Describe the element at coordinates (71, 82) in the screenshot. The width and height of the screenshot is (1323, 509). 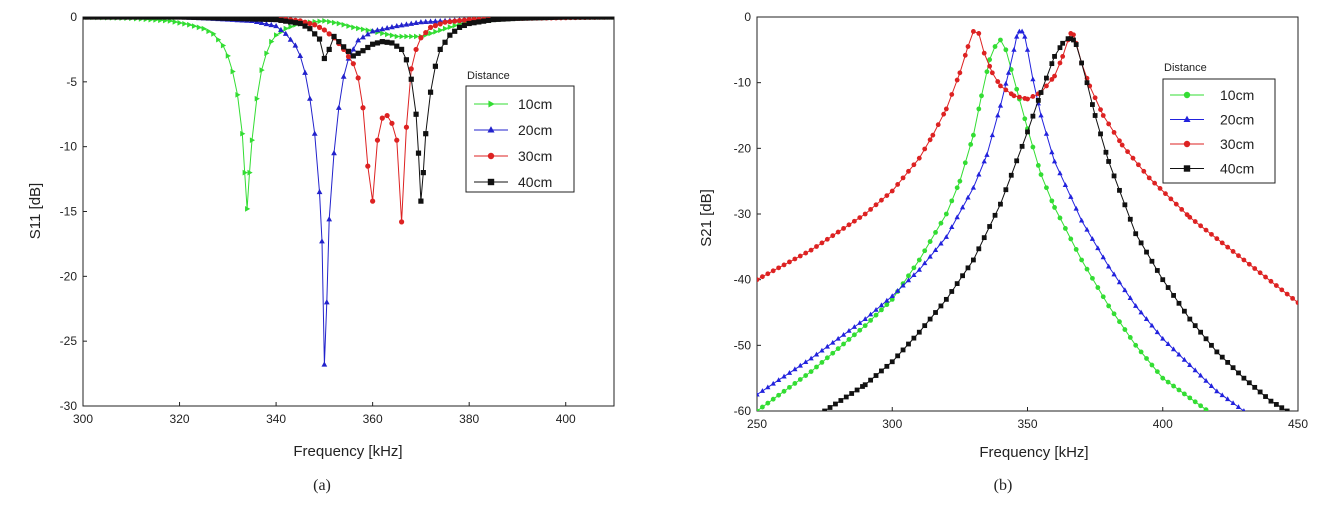
I see `y-tick-label: -5` at that location.